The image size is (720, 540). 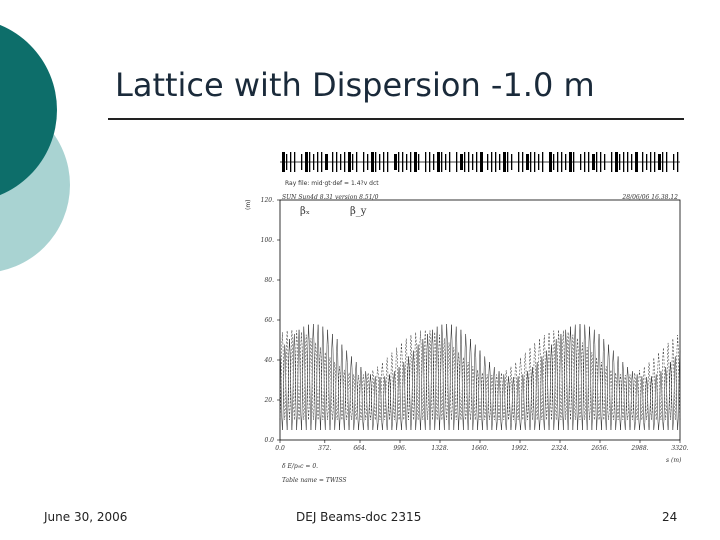 What do you see at coordinates (269, 280) in the screenshot?
I see `y-tick-label: 80.` at bounding box center [269, 280].